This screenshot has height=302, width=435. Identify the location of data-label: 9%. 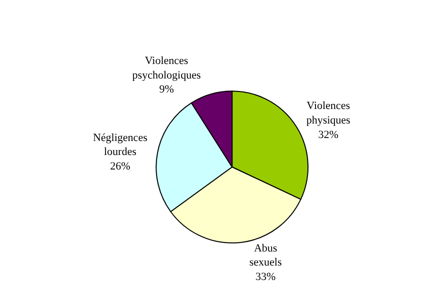
(166, 90).